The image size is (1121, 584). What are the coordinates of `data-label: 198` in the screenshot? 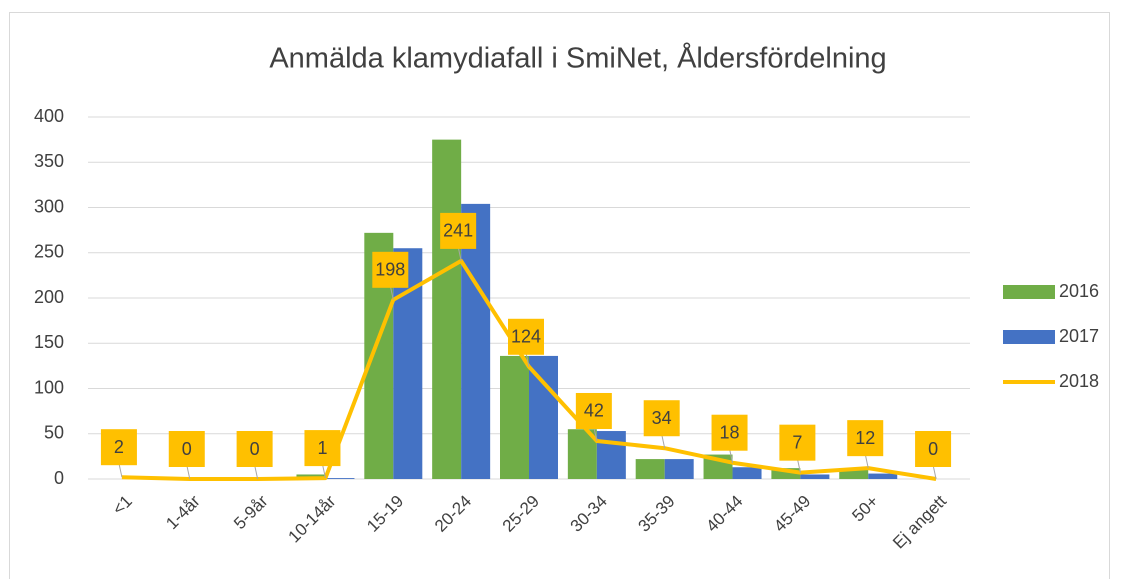 It's located at (390, 270).